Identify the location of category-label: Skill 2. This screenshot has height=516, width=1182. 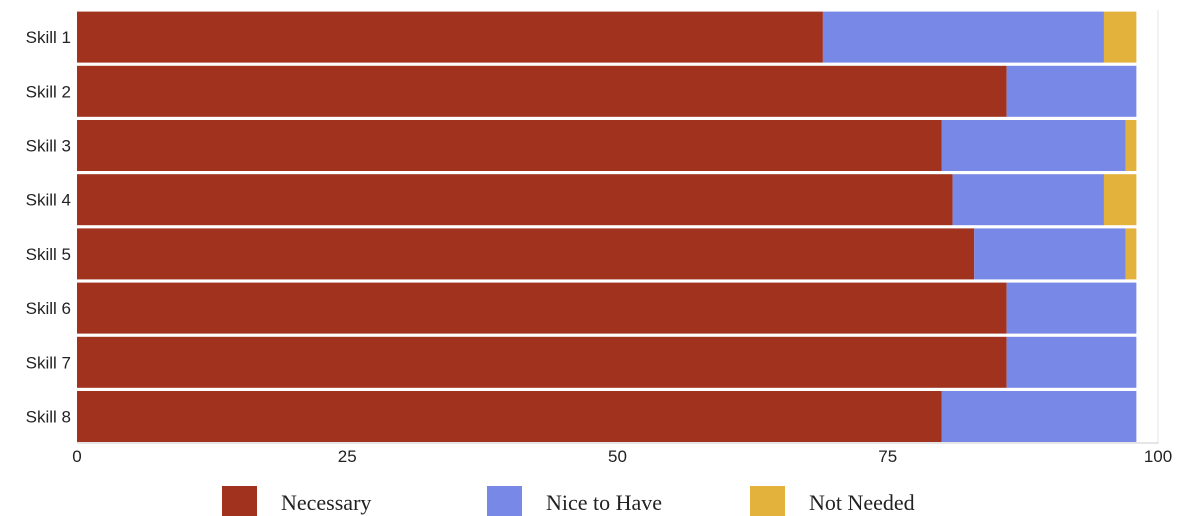
(48, 91).